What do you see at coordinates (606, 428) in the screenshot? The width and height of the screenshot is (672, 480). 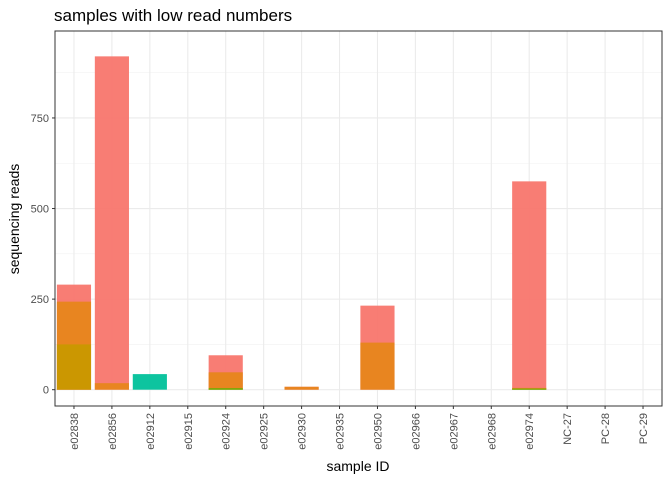 I see `x-tick-label: PC-28` at bounding box center [606, 428].